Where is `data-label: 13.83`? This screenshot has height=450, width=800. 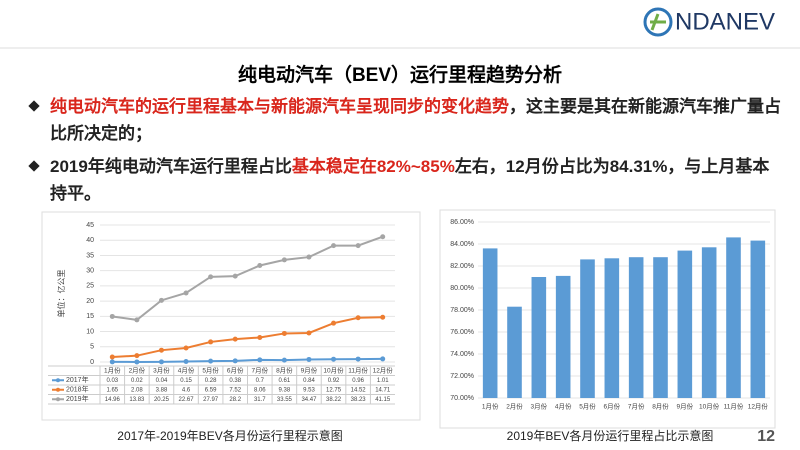
data-label: 13.83 is located at coordinates (137, 400).